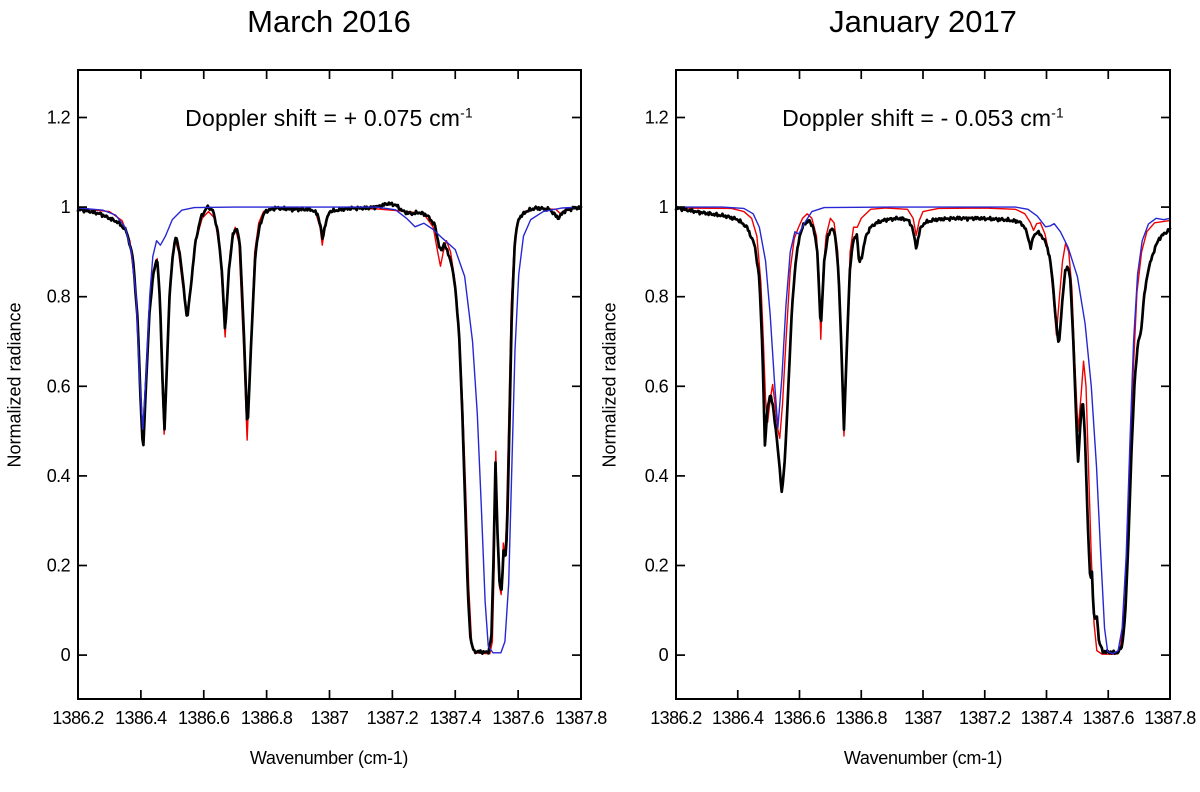  What do you see at coordinates (923, 21) in the screenshot?
I see `panel-title-january-2017: January 2017` at bounding box center [923, 21].